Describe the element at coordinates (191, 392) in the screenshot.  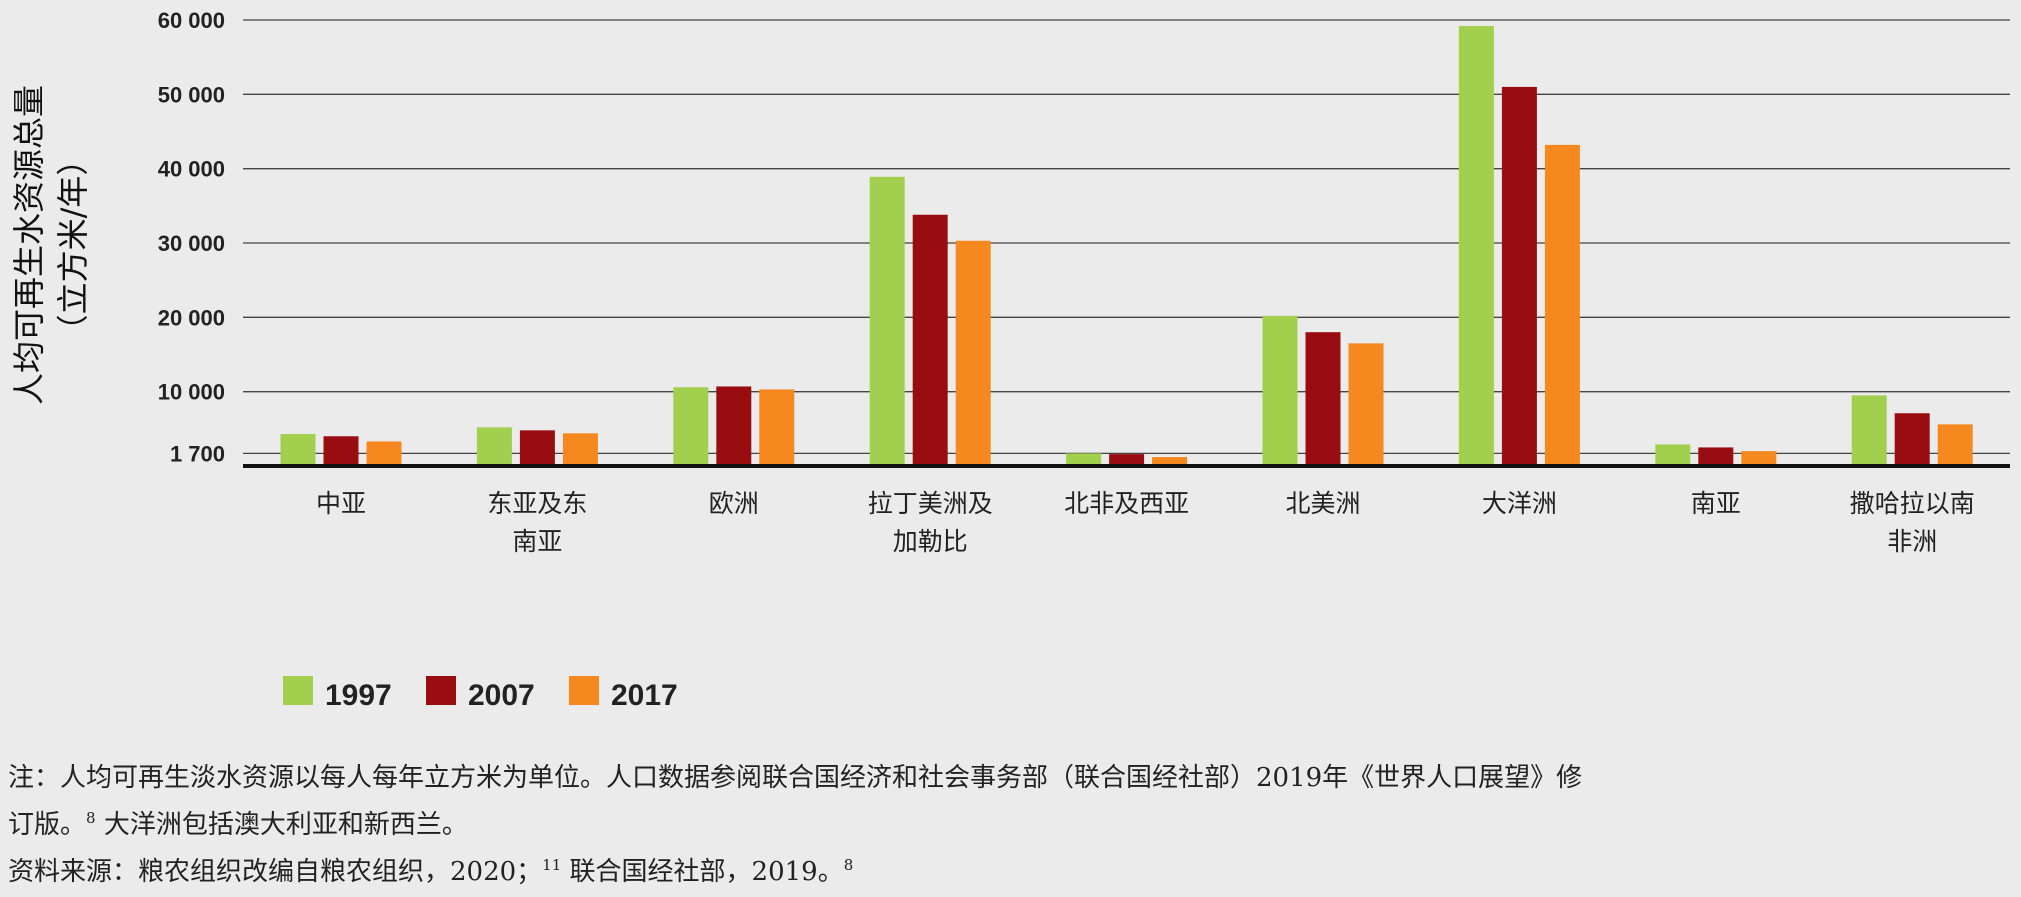
I see `y-tick-label: 10 000` at that location.